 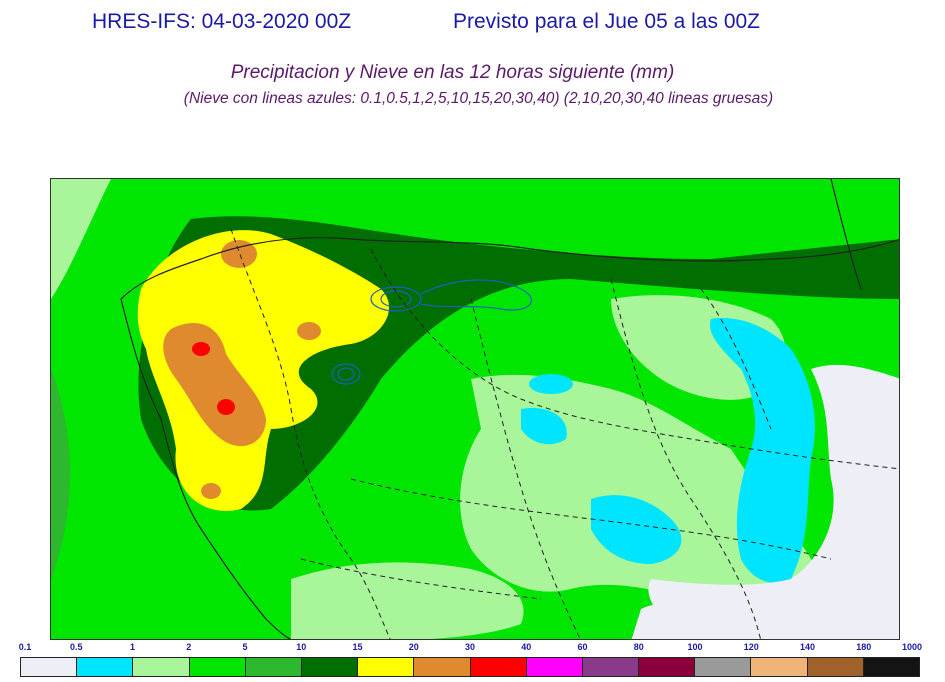 I want to click on light-precip-atlantic-nw, so click(x=81, y=239).